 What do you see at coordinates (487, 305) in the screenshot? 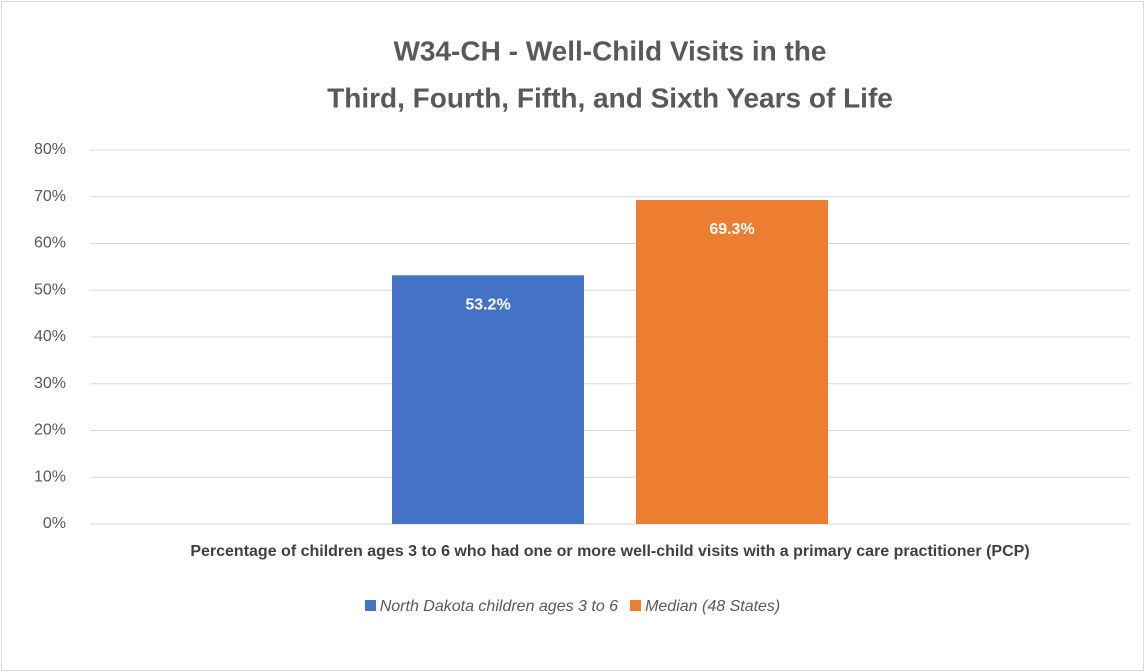
I see `data-label: 53.2%` at bounding box center [487, 305].